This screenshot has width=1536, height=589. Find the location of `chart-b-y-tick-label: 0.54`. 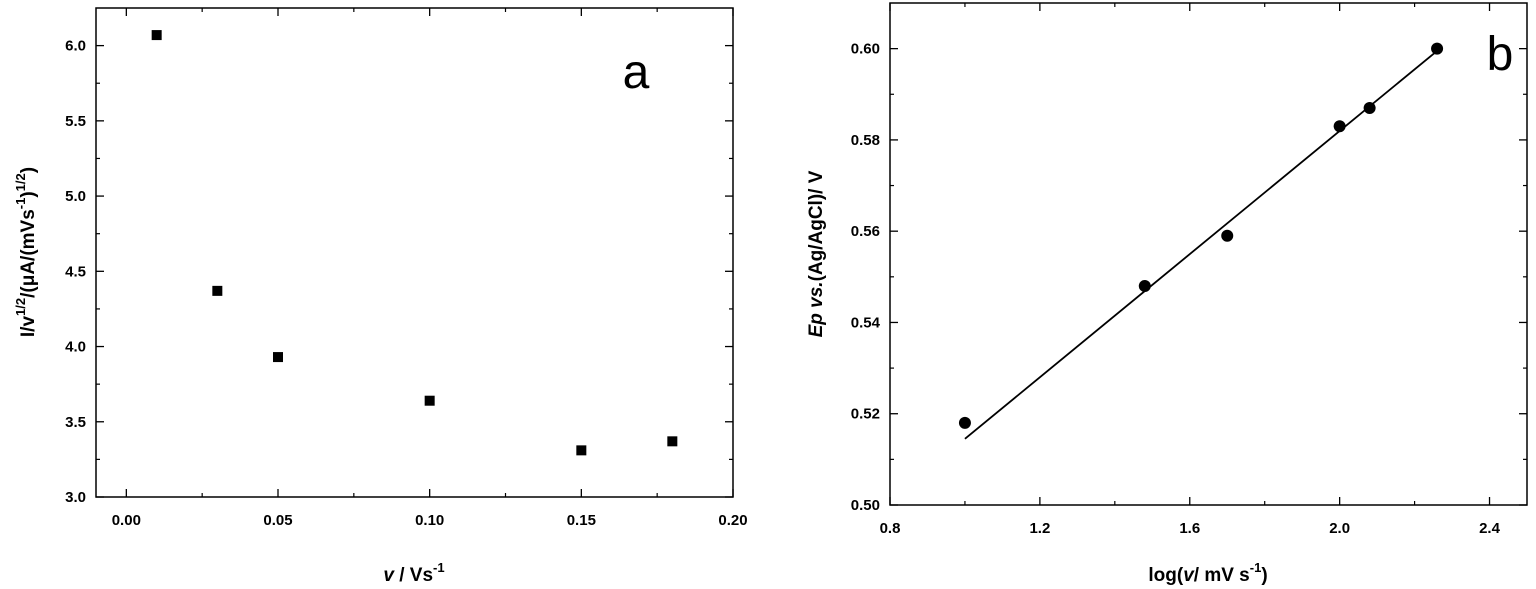

chart-b-y-tick-label: 0.54 is located at coordinates (866, 322).